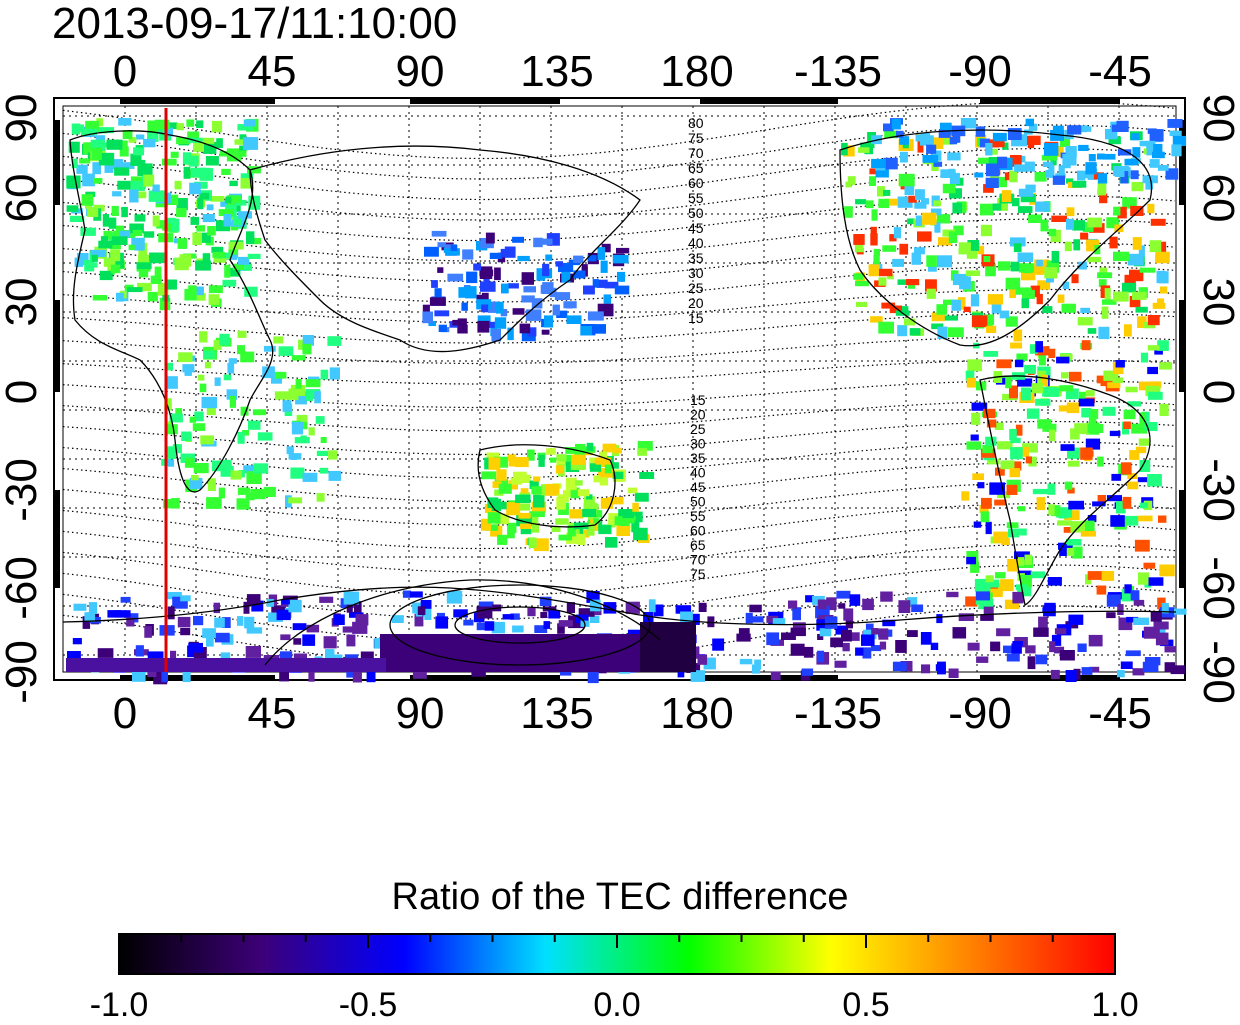 This screenshot has height=1025, width=1240. I want to click on colorbar-tick-label: 0.0, so click(617, 1005).